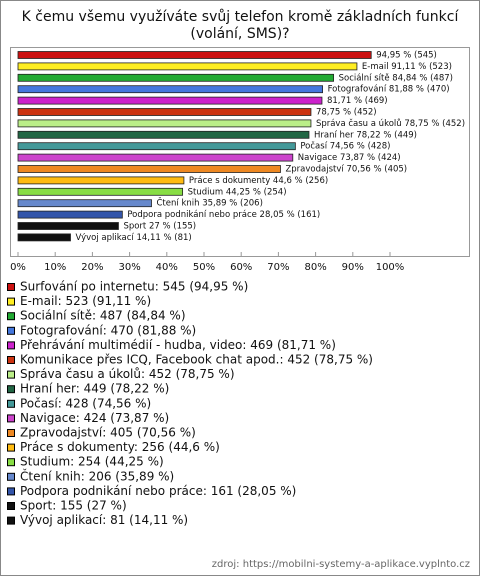  What do you see at coordinates (357, 101) in the screenshot?
I see `value-label: 81,71 % (469)` at bounding box center [357, 101].